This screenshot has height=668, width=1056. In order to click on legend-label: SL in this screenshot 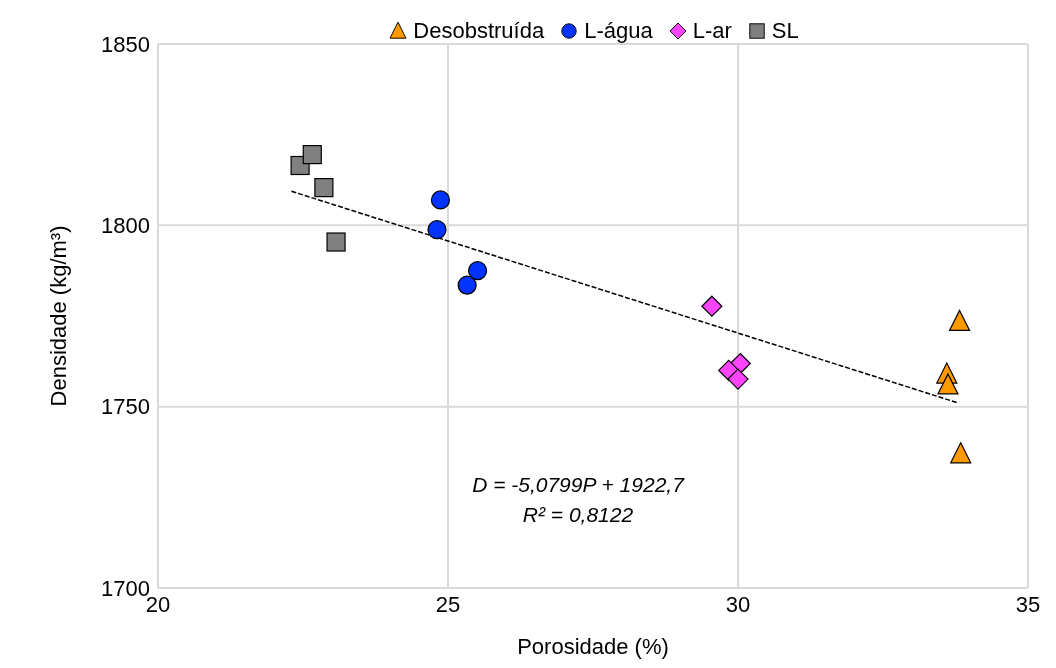, I will do `click(785, 31)`.